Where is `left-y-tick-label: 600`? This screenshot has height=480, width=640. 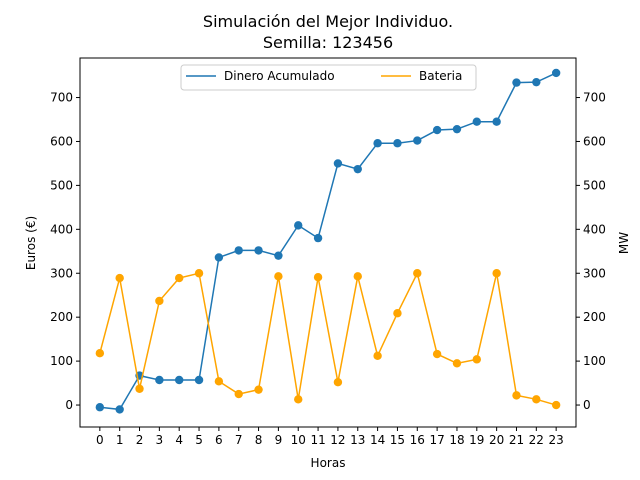
left-y-tick-label: 600 is located at coordinates (61, 141).